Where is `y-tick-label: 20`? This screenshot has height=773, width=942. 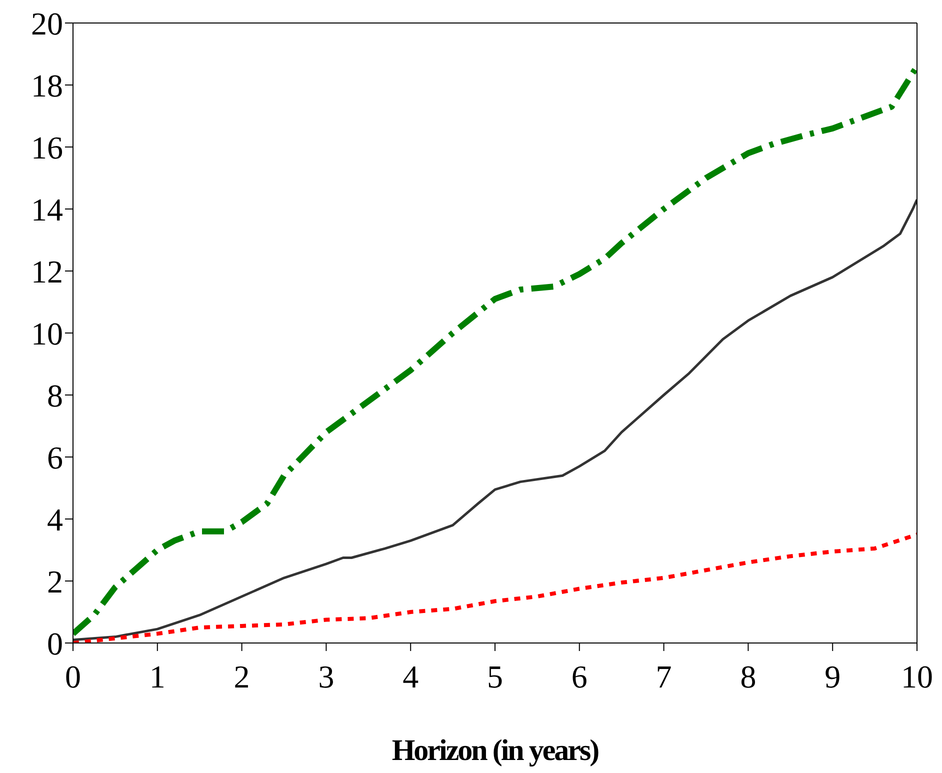
y-tick-label: 20 is located at coordinates (47, 23).